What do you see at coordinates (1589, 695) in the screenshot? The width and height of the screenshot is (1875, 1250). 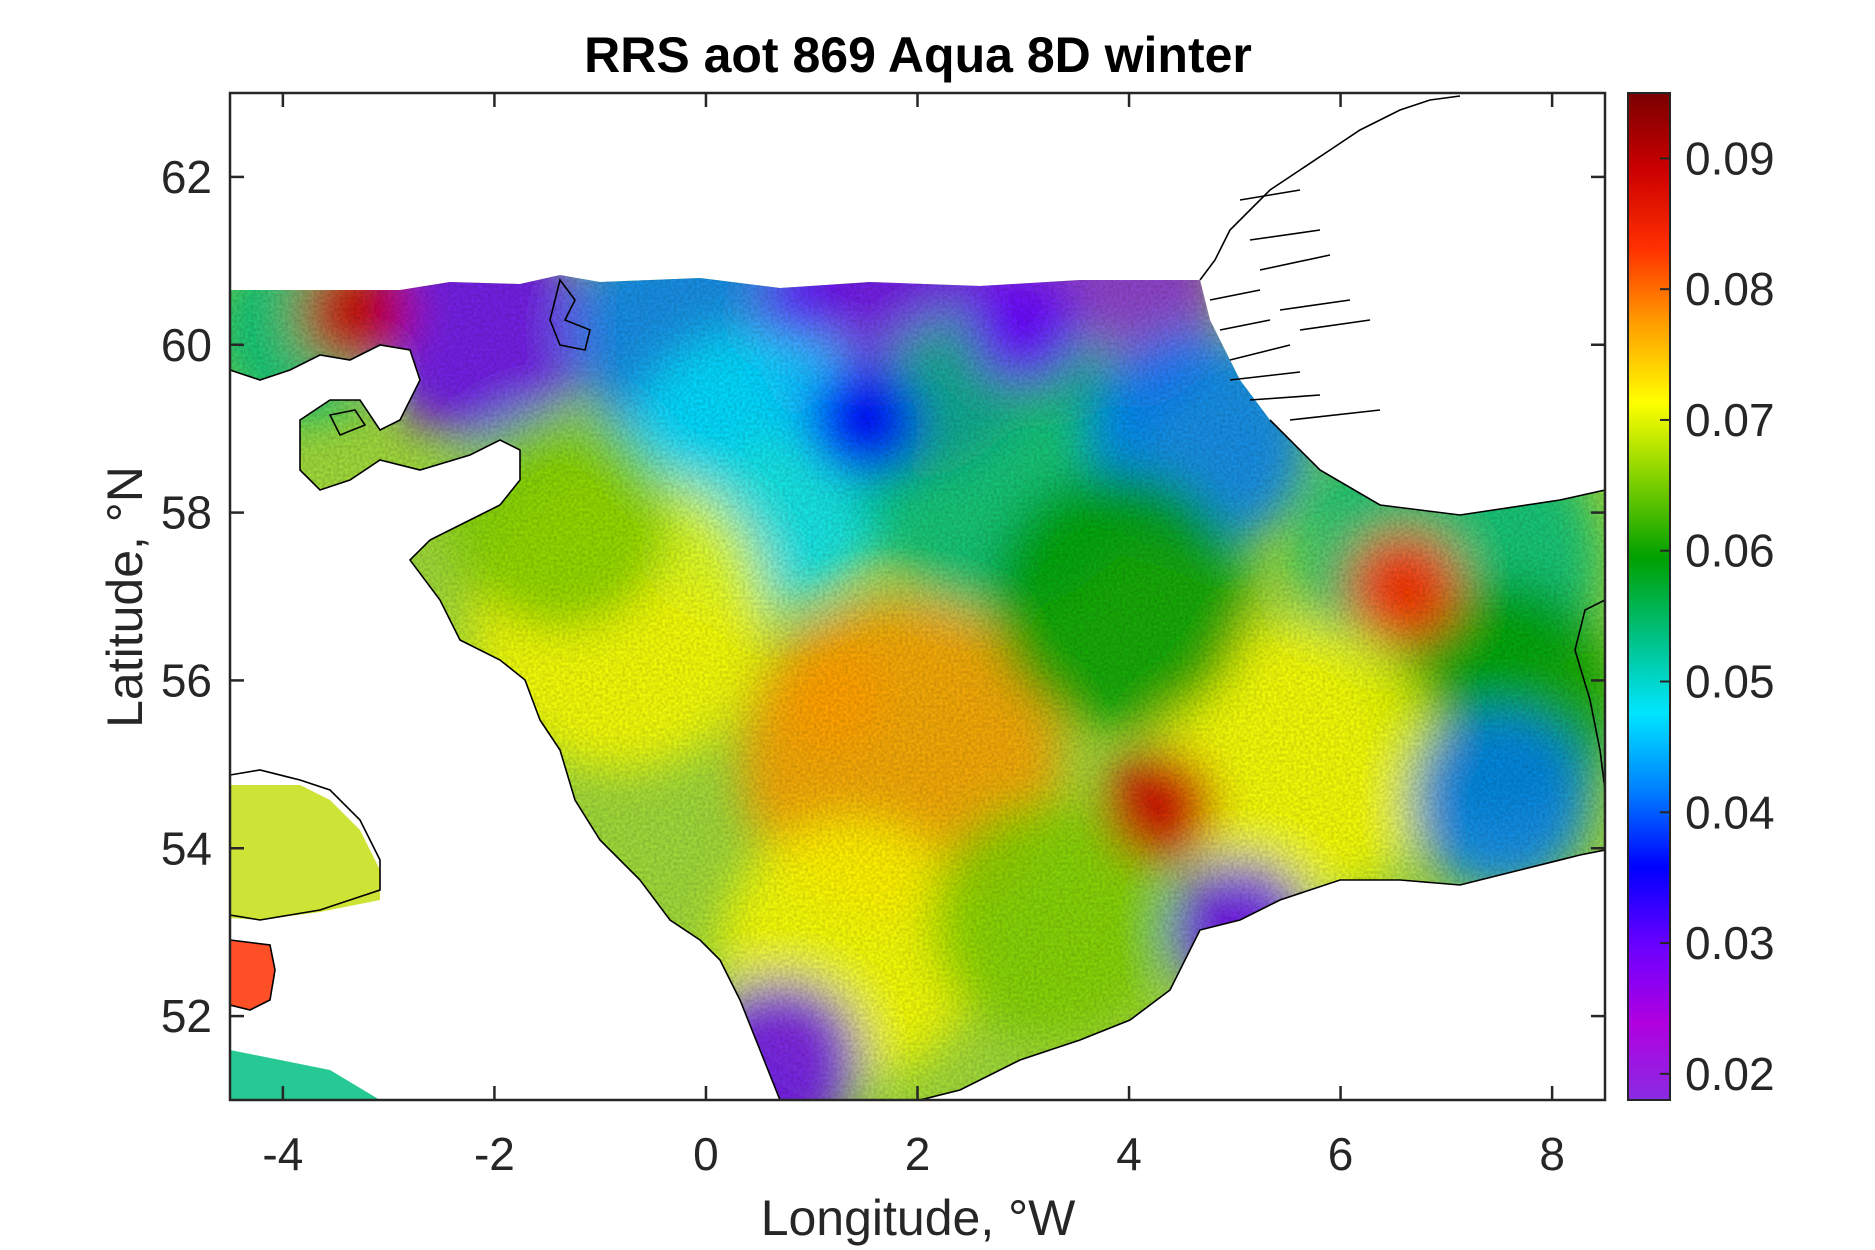 I see `denmark-coast` at bounding box center [1589, 695].